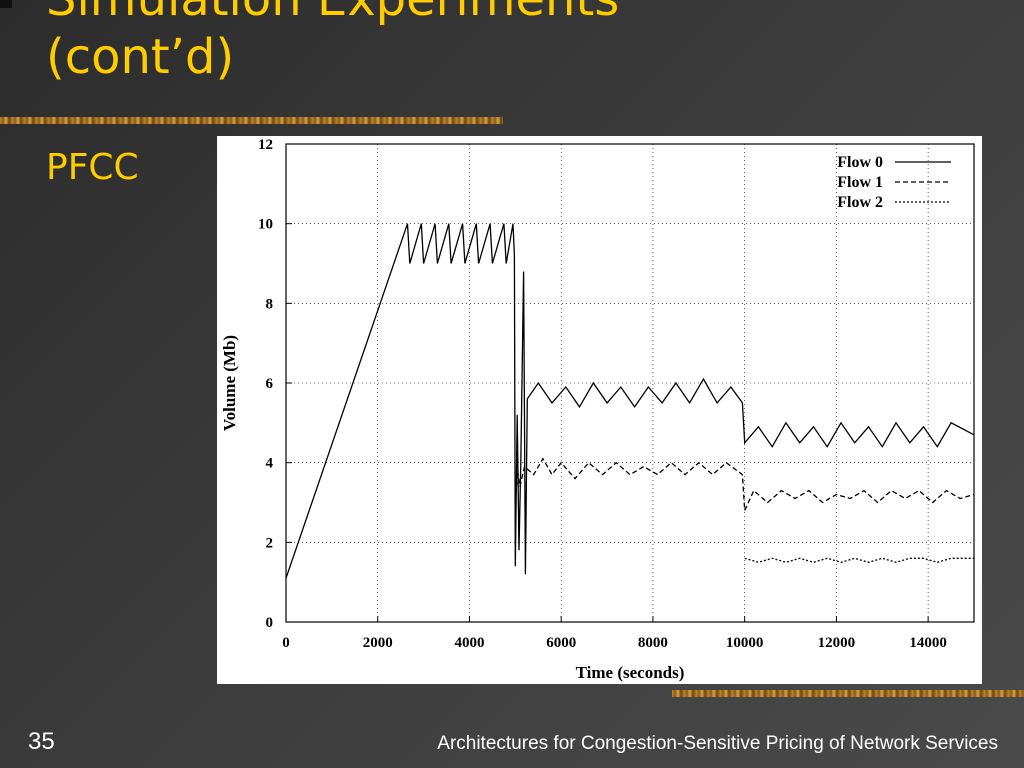 Image resolution: width=1024 pixels, height=768 pixels. Describe the element at coordinates (41, 741) in the screenshot. I see `page-number: 35` at that location.